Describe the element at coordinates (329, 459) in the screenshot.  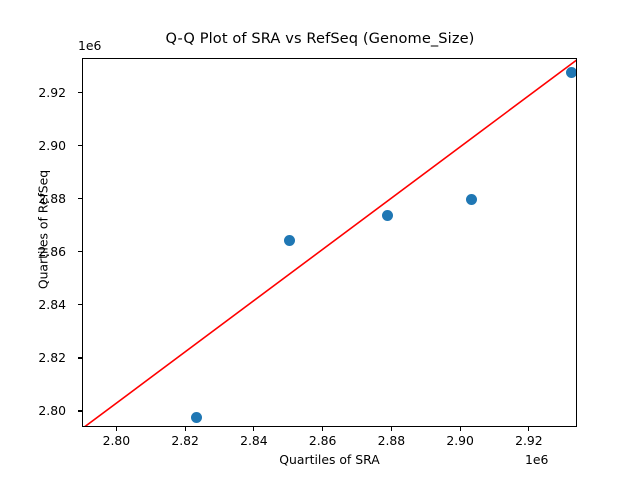
I see `x-axis-label: Quartiles of SRA` at that location.